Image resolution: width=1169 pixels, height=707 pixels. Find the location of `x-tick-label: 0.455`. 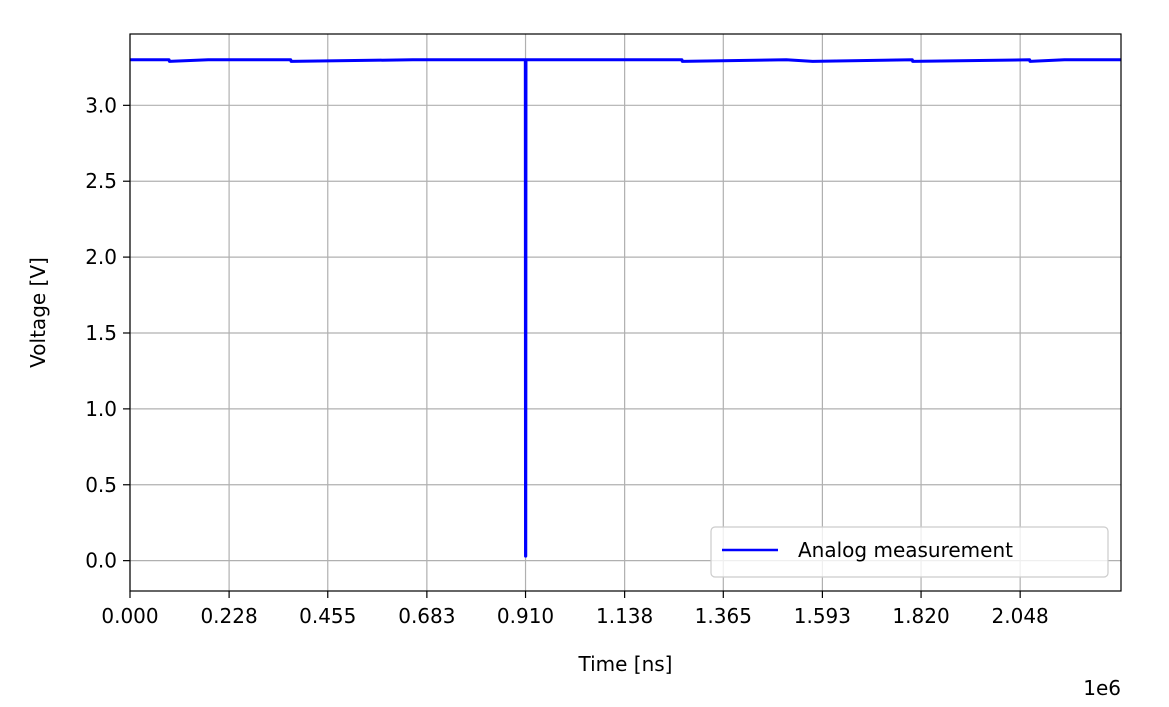

x-tick-label: 0.455 is located at coordinates (327, 616).